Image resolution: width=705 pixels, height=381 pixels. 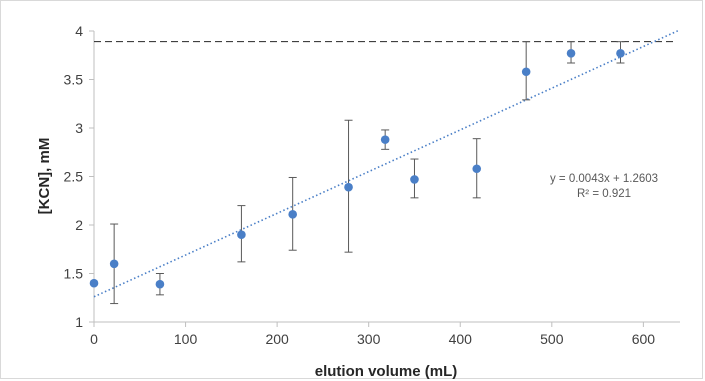 What do you see at coordinates (552, 339) in the screenshot?
I see `x-tick-label: 500` at bounding box center [552, 339].